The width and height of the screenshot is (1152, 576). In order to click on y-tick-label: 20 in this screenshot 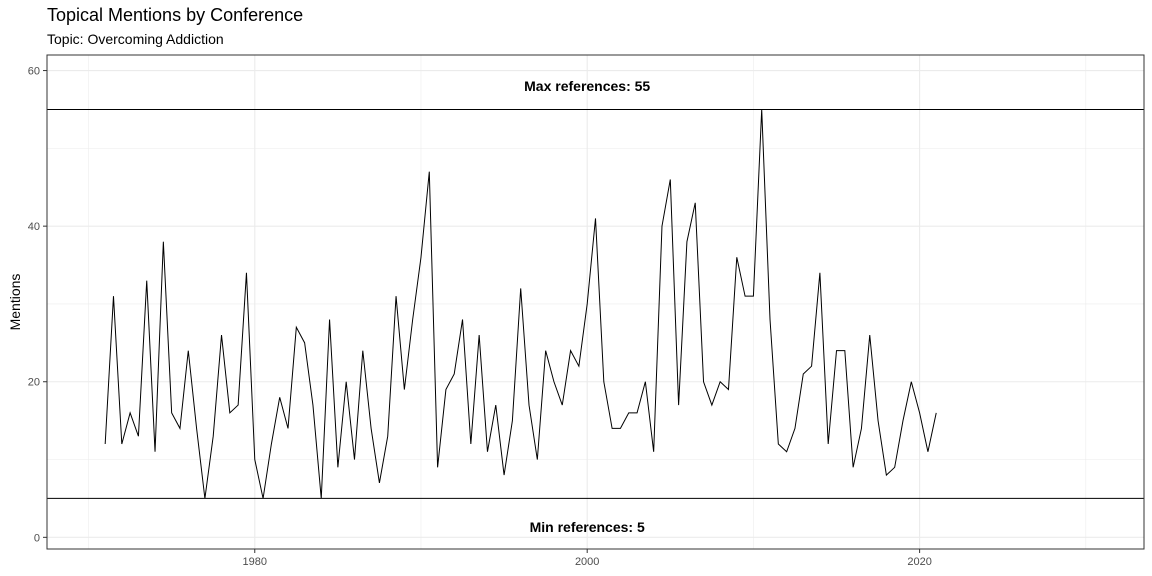, I will do `click(34, 383)`.